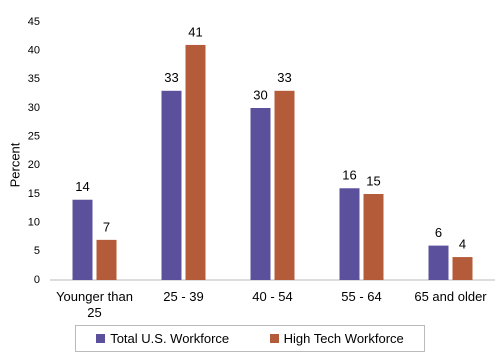  Describe the element at coordinates (349, 175) in the screenshot. I see `data-label: 16` at that location.